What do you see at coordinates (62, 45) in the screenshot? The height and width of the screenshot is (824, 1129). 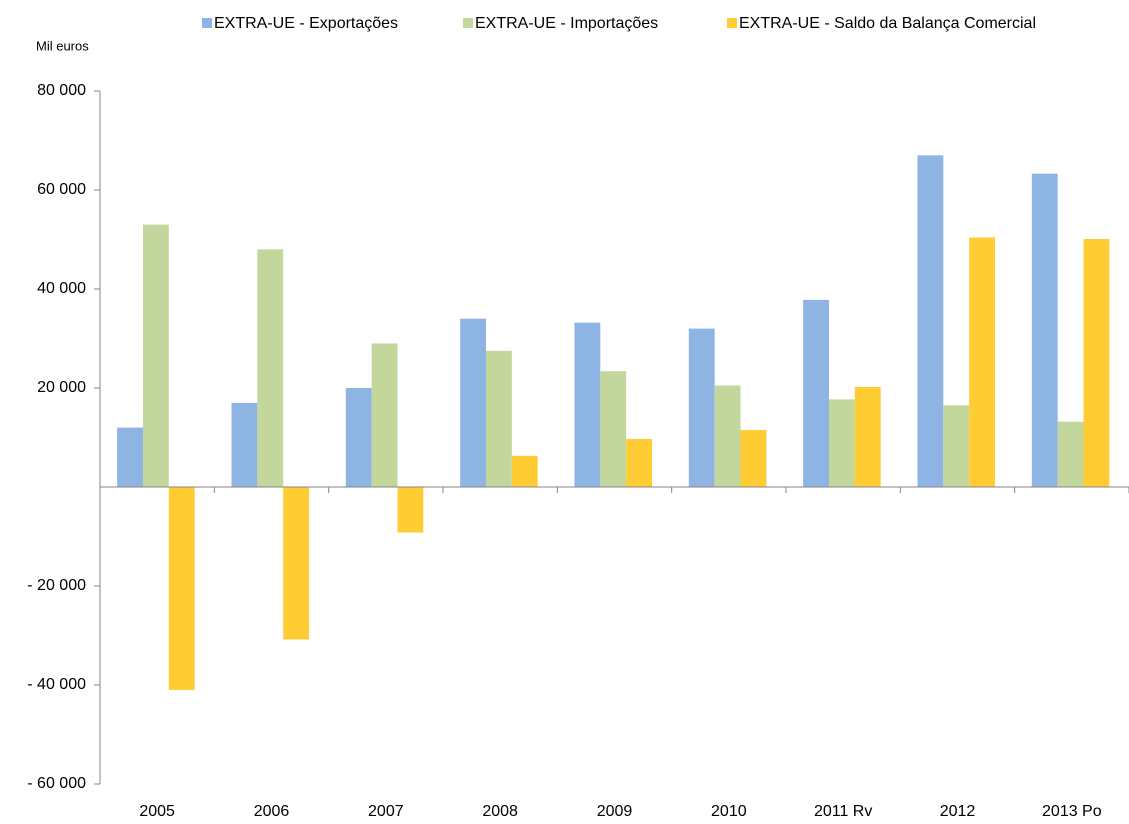 I see `y-axis-label: Mil euros` at bounding box center [62, 45].